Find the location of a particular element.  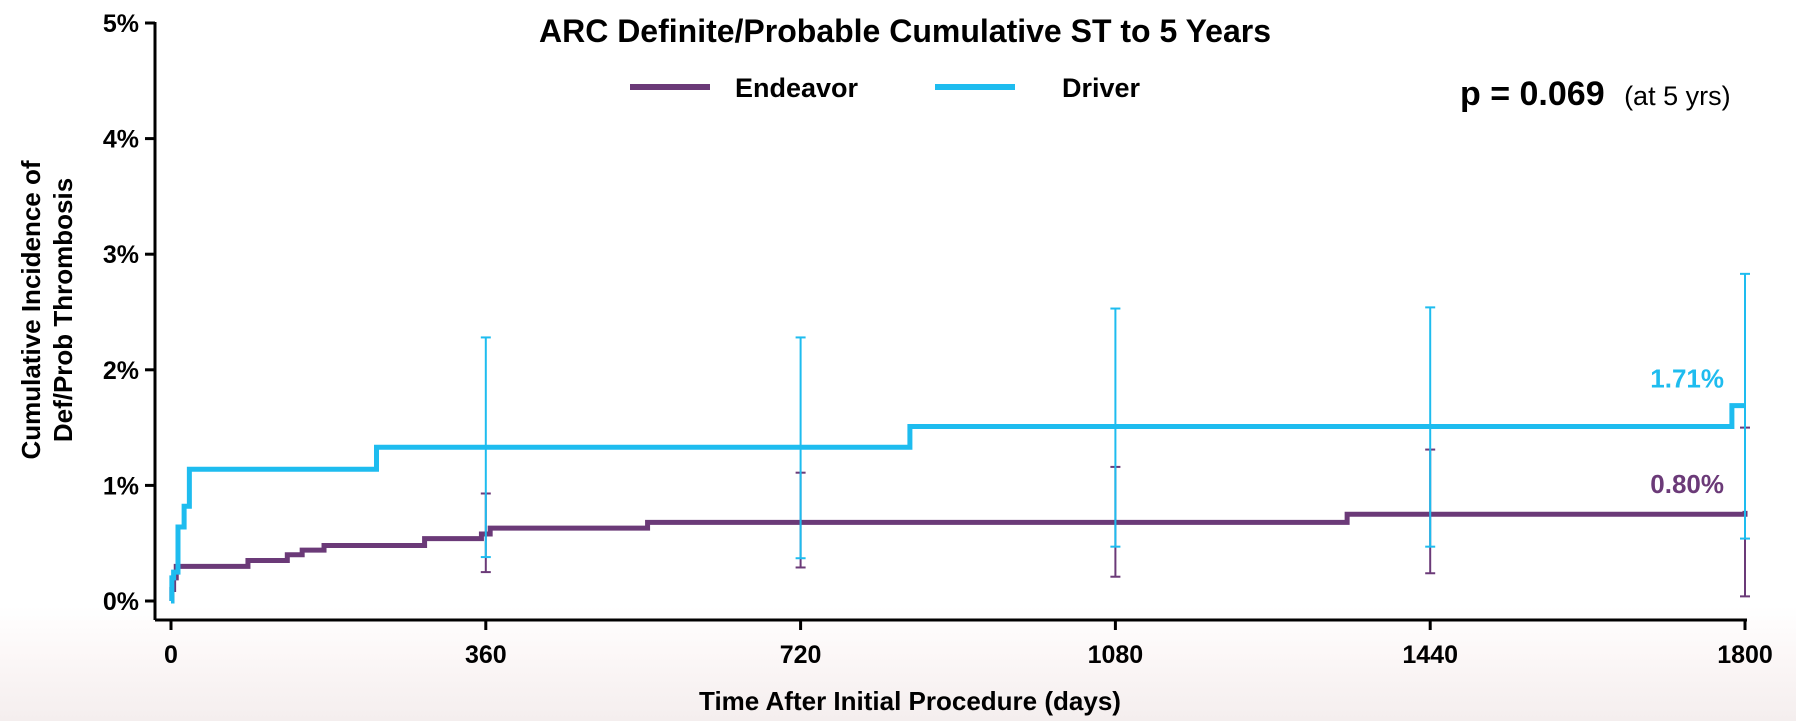

end-value-label: 0.80% is located at coordinates (1687, 484).